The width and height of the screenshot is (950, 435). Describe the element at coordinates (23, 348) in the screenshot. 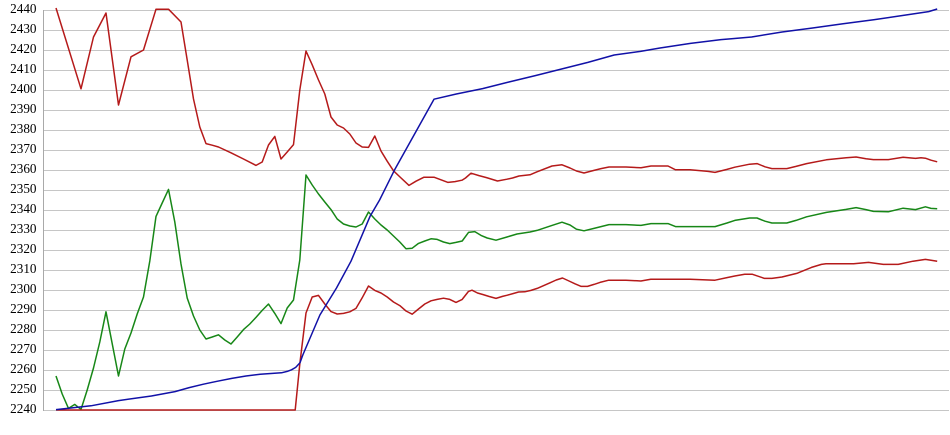

I see `svg-text: 2270` at that location.